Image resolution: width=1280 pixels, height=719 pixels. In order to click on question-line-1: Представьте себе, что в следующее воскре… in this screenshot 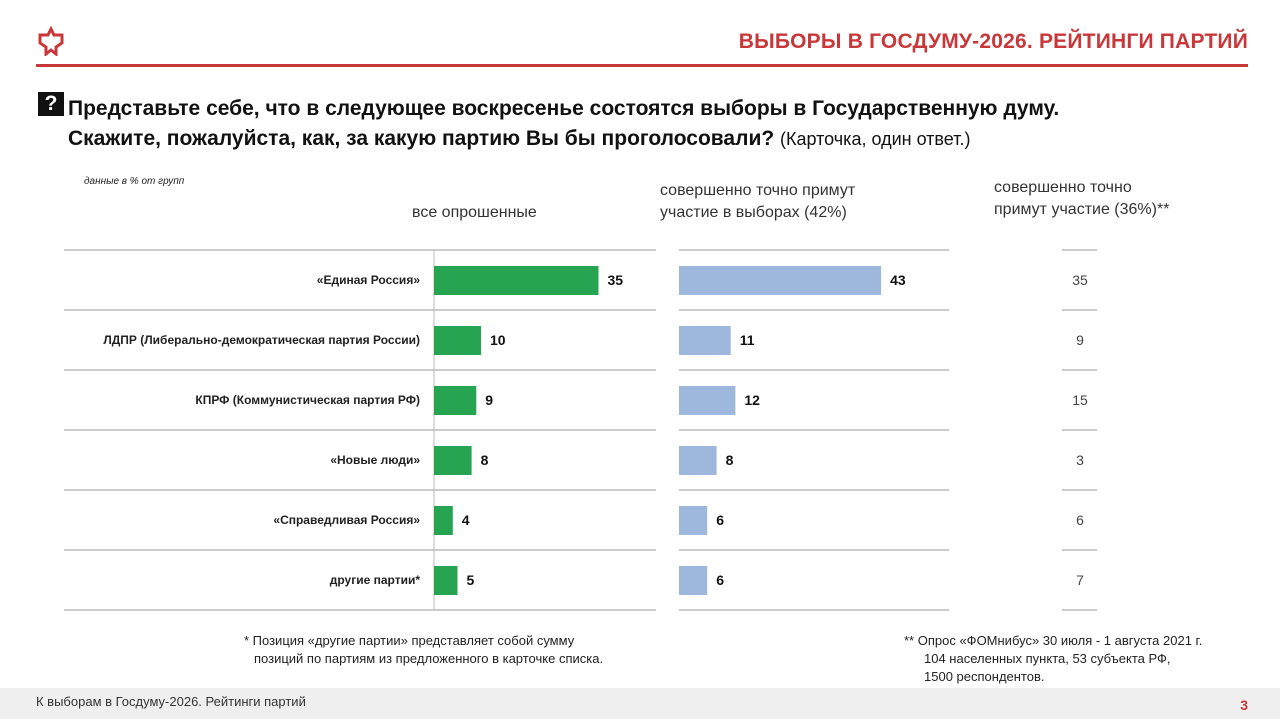, I will do `click(564, 108)`.